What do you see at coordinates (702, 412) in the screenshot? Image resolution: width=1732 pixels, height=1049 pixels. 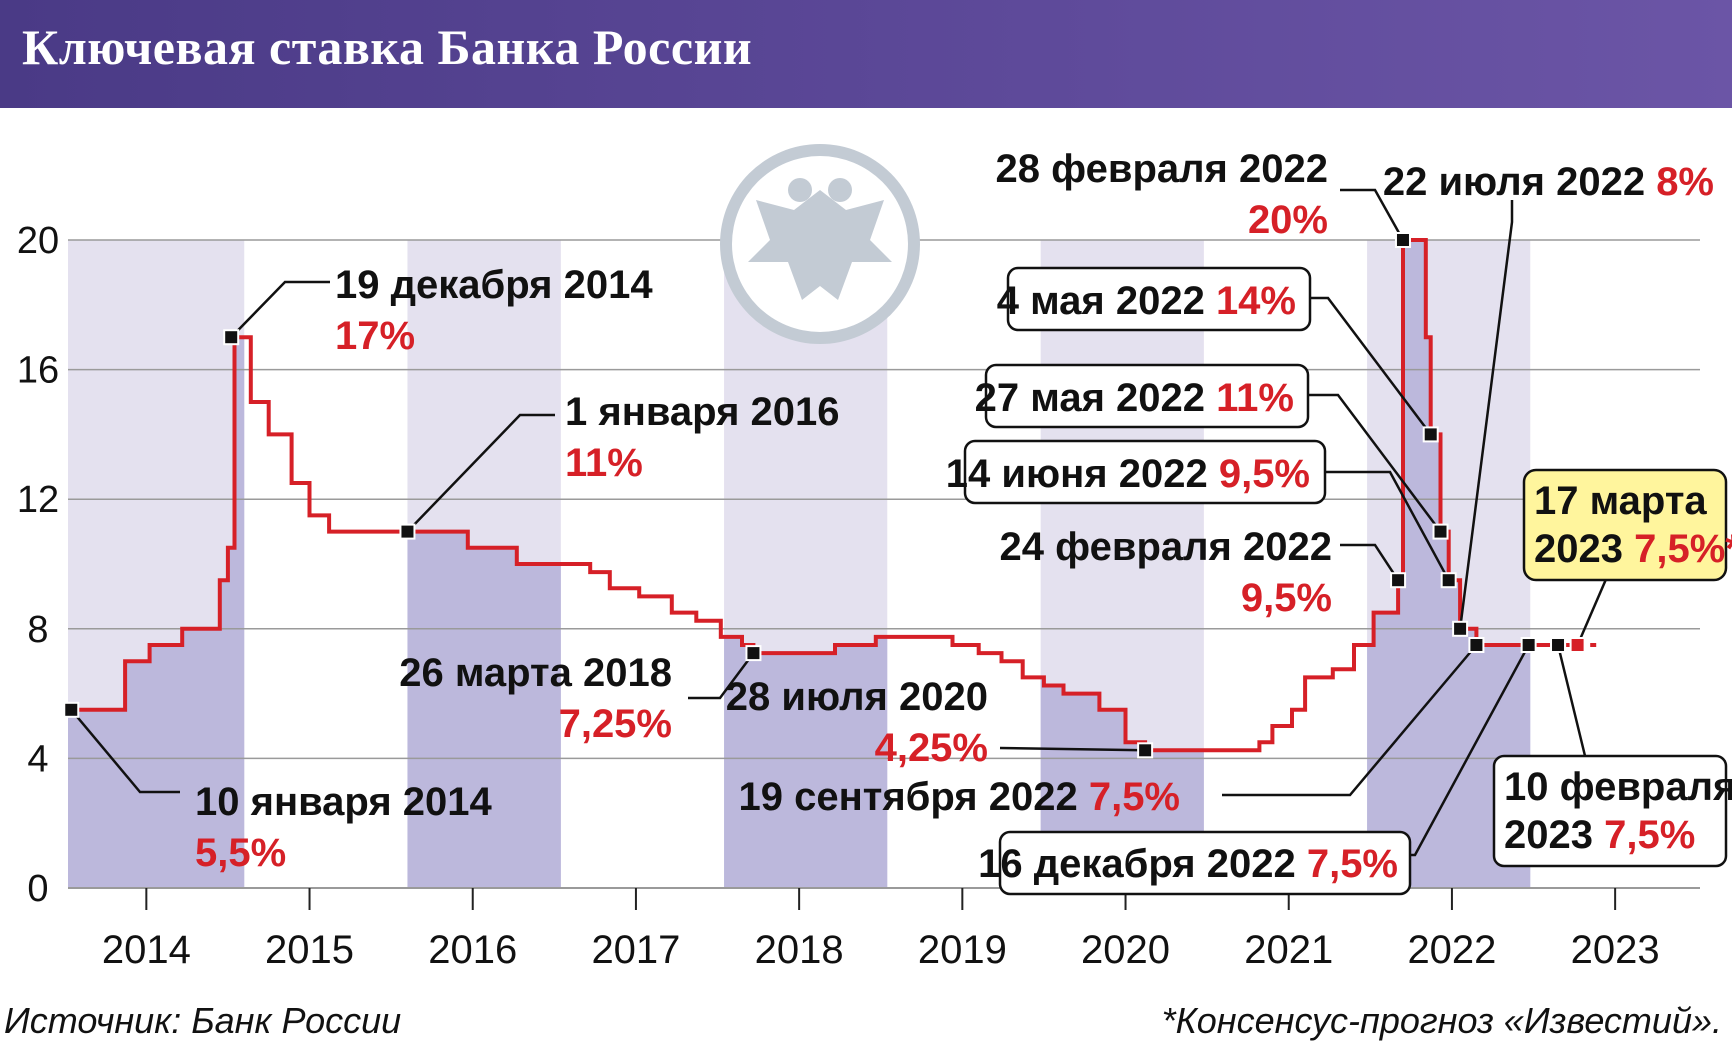 I see `annotation-date: 1 января 2016` at bounding box center [702, 412].